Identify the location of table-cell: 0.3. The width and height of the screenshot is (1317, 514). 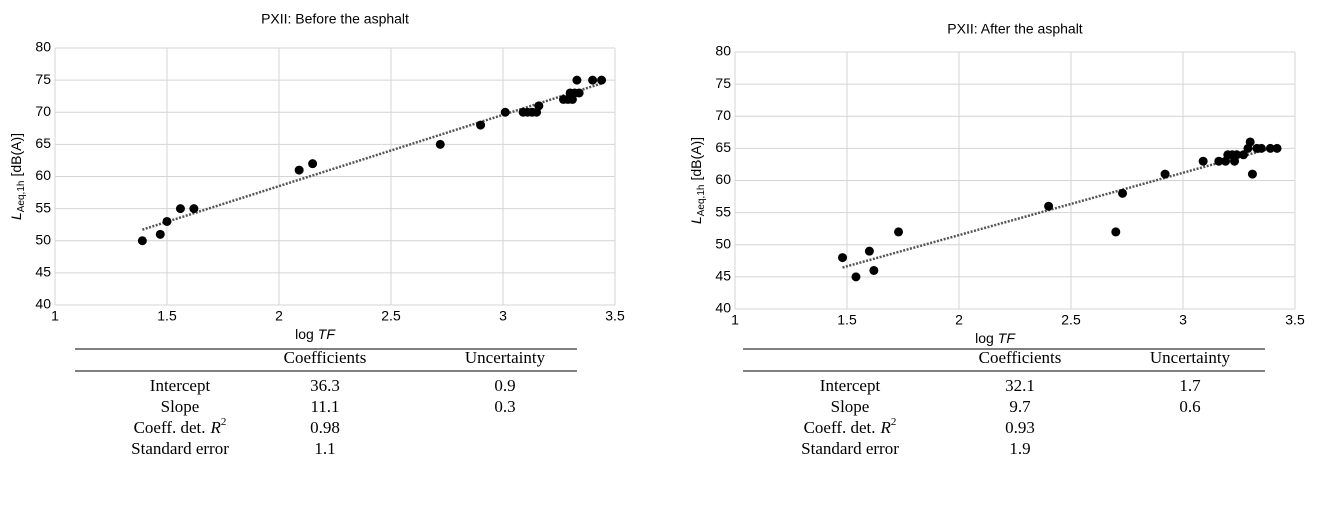
(504, 406).